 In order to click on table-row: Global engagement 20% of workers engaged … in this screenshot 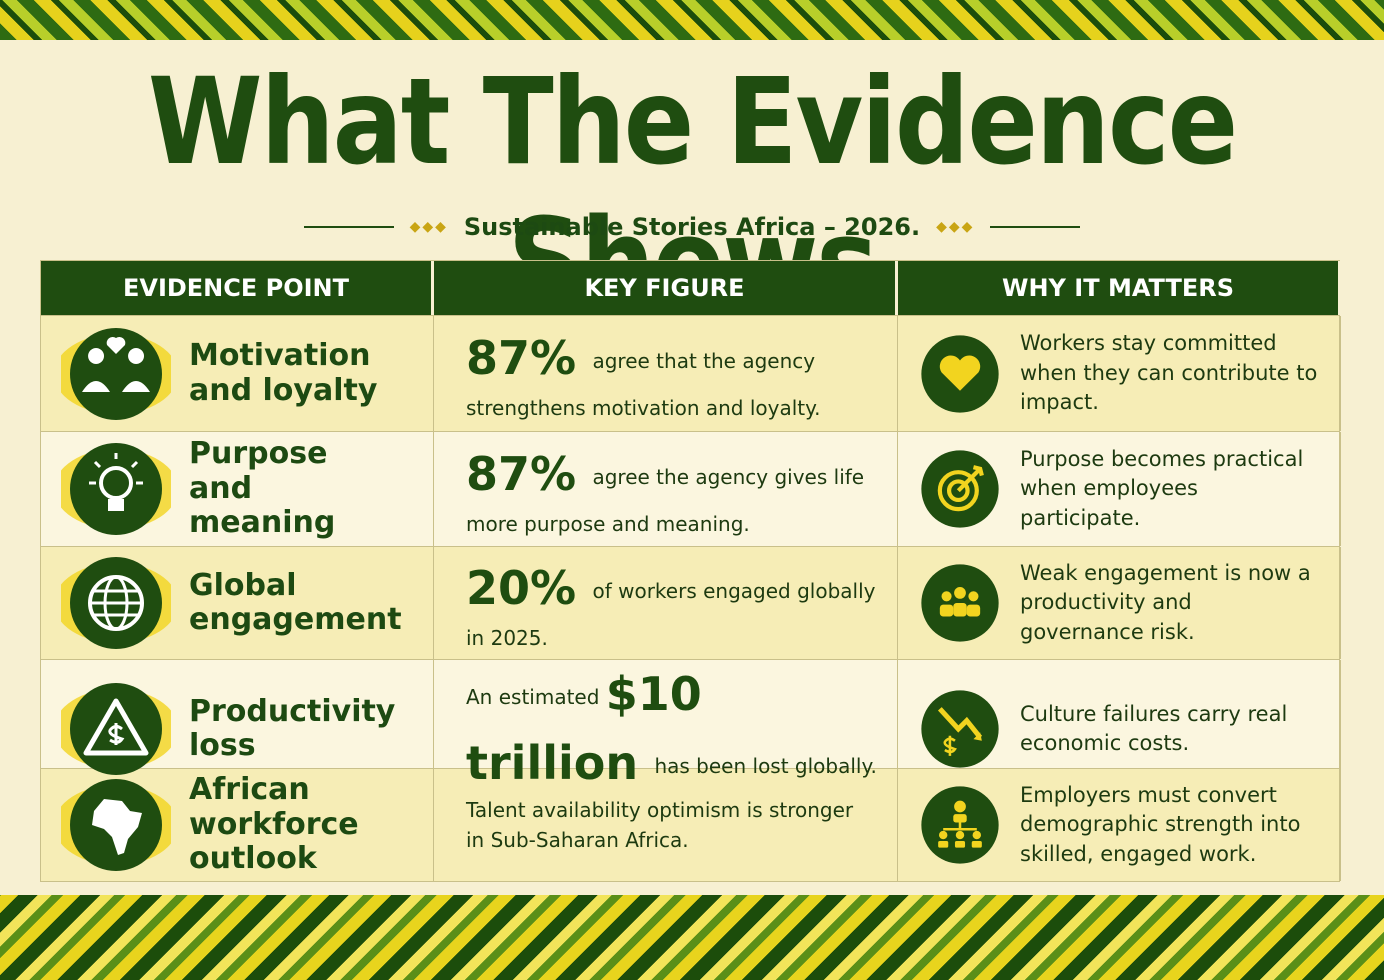, I will do `click(691, 602)`.